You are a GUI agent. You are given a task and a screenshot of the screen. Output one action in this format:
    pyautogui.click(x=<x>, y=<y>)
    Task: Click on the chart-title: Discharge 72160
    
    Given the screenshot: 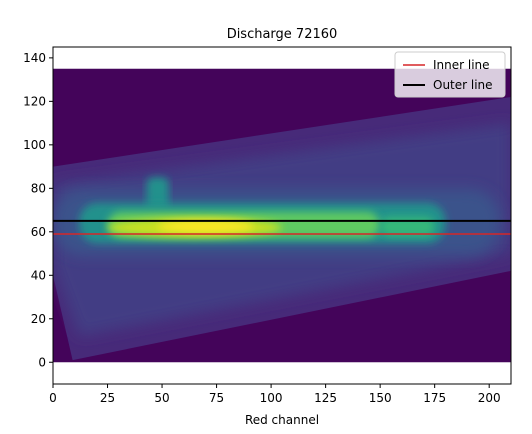 What is the action you would take?
    pyautogui.click(x=282, y=34)
    